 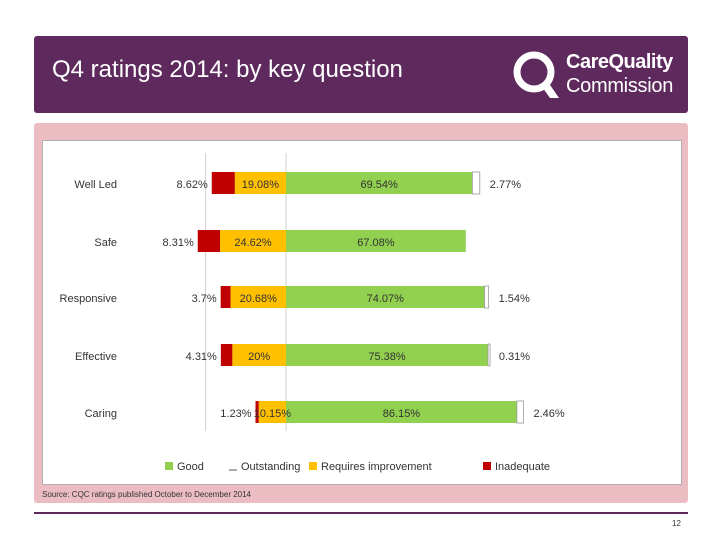 What do you see at coordinates (235, 414) in the screenshot?
I see `data-label-inadequate-caring: 1.23%` at bounding box center [235, 414].